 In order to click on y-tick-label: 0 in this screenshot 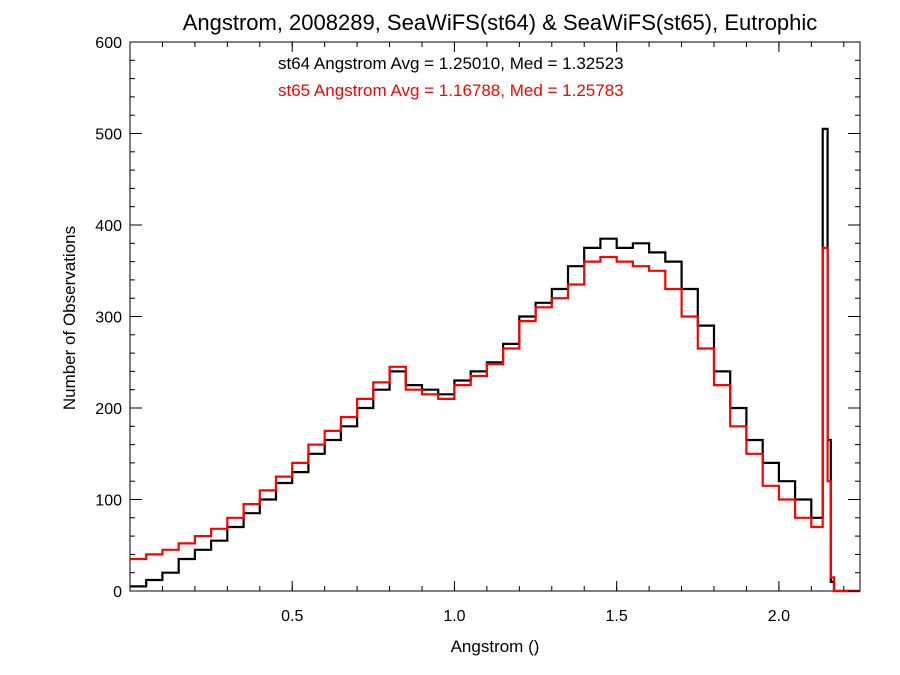, I will do `click(117, 592)`.